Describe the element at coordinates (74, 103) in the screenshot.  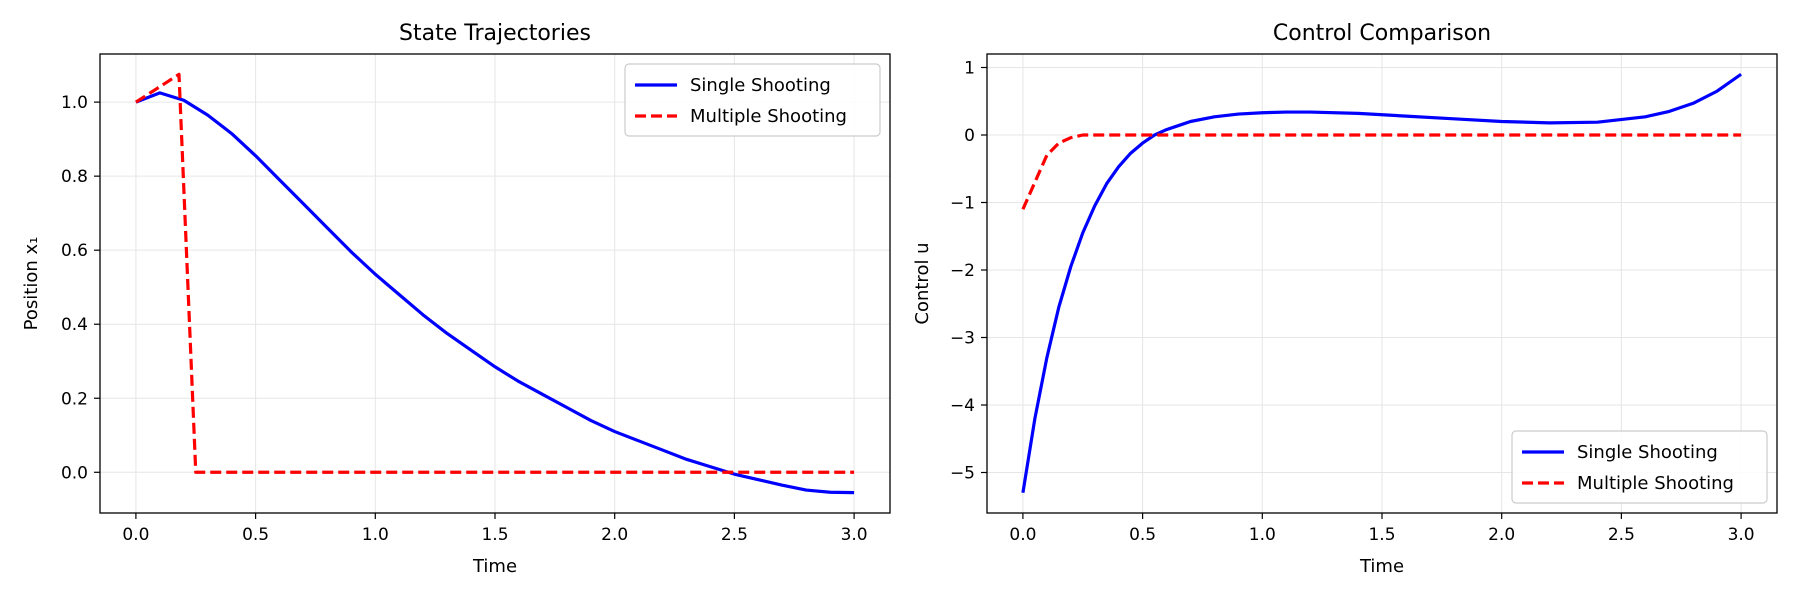
I see `y-tick-label: 1.0` at that location.